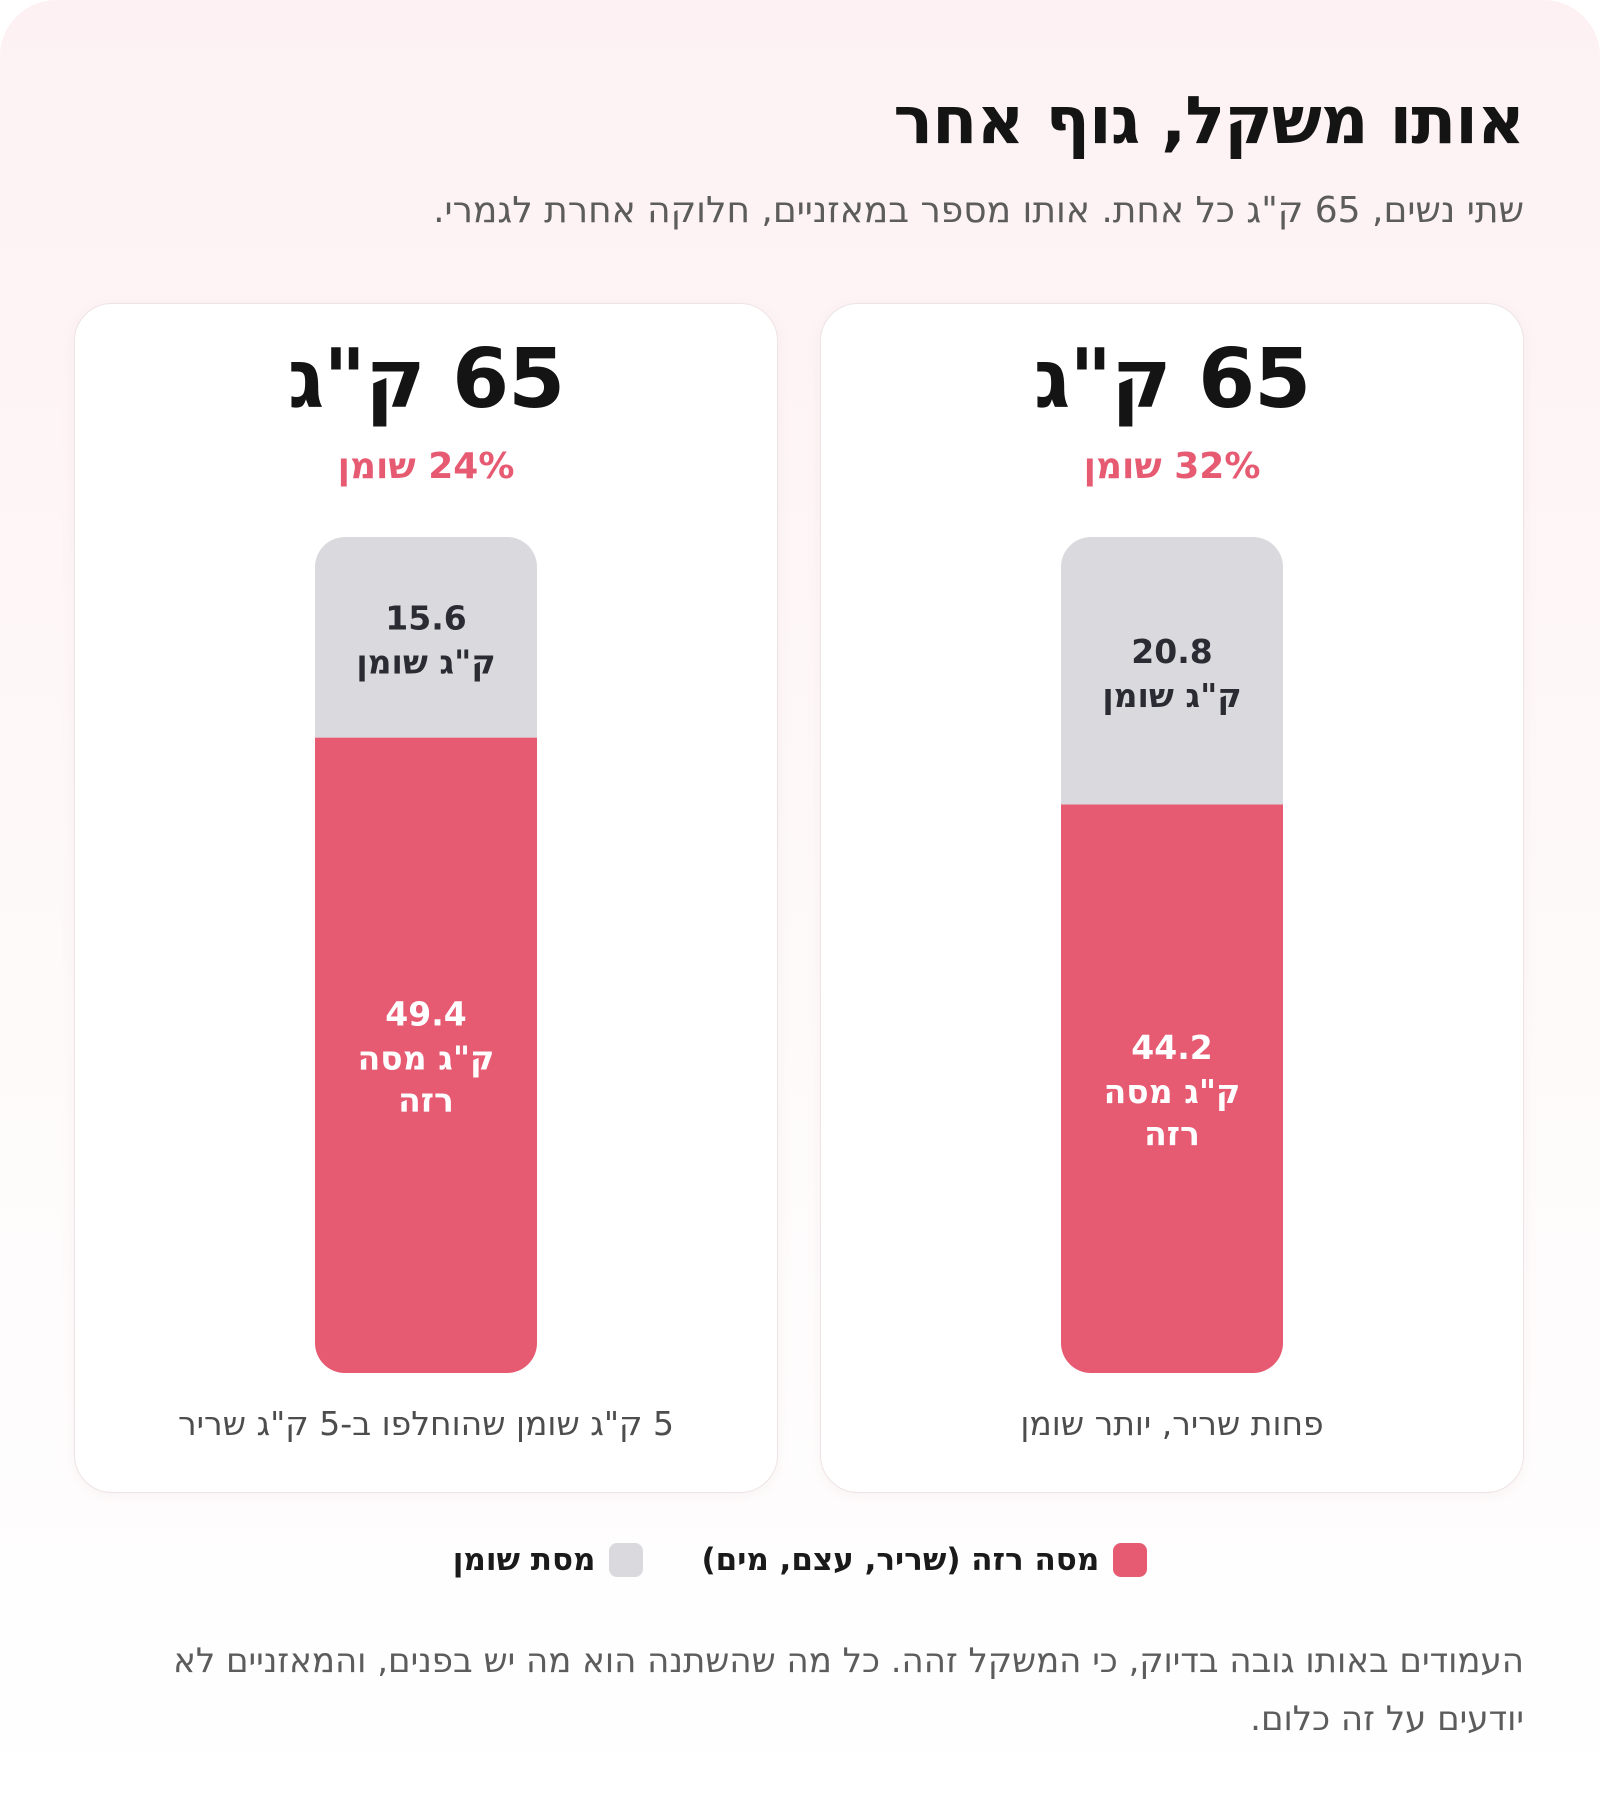  What do you see at coordinates (1172, 466) in the screenshot?
I see `card-fat-percent: 32% שומן` at bounding box center [1172, 466].